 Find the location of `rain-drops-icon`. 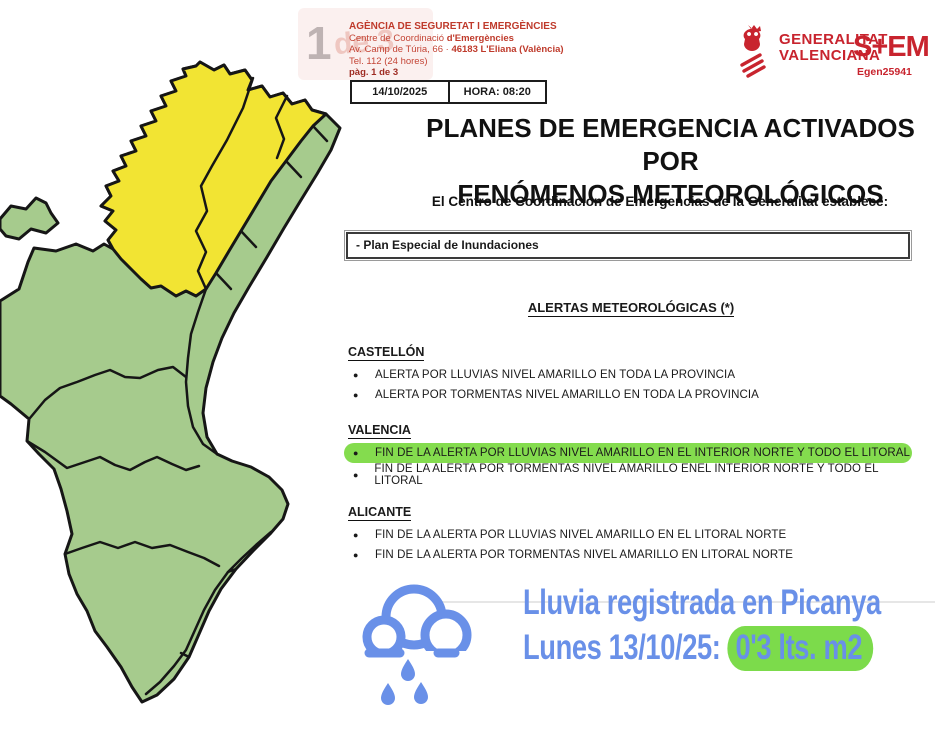

rain-drops-icon is located at coordinates (404, 682).